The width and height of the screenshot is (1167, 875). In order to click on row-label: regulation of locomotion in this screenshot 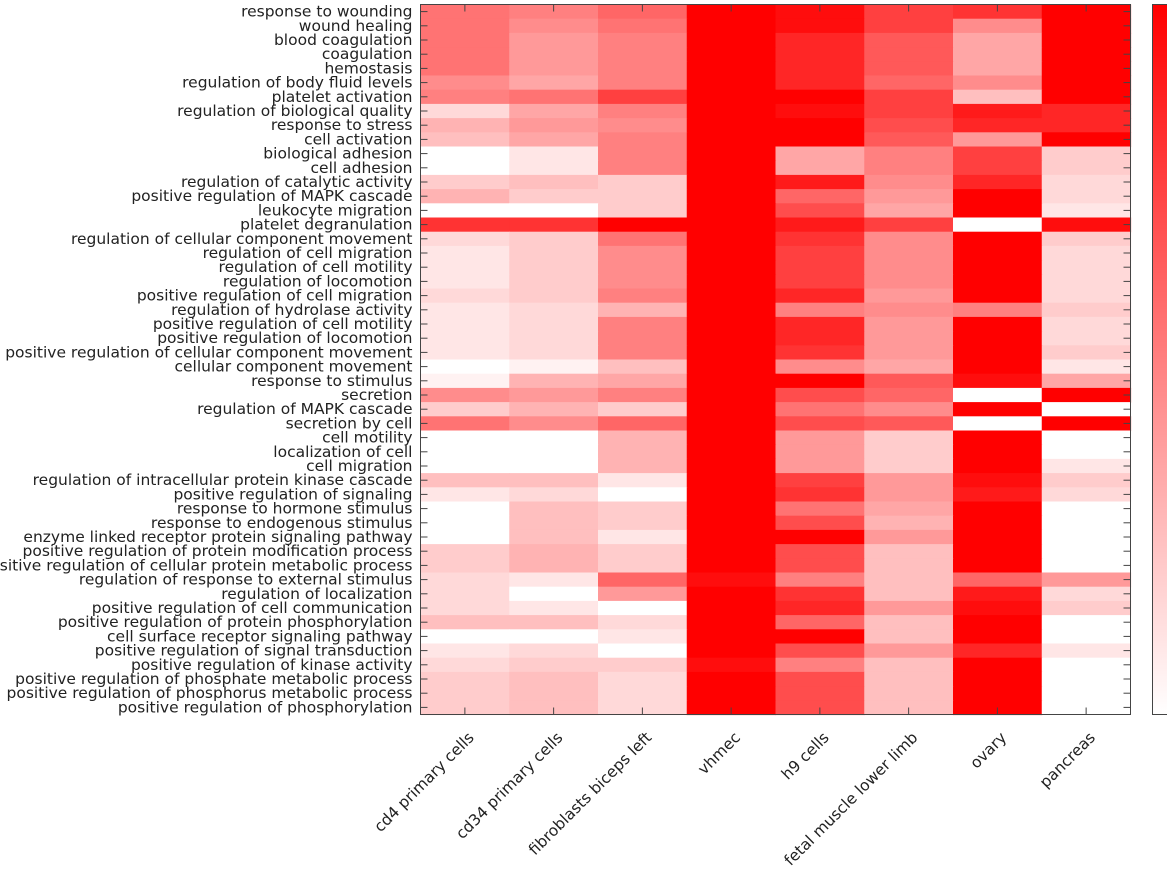, I will do `click(318, 281)`.